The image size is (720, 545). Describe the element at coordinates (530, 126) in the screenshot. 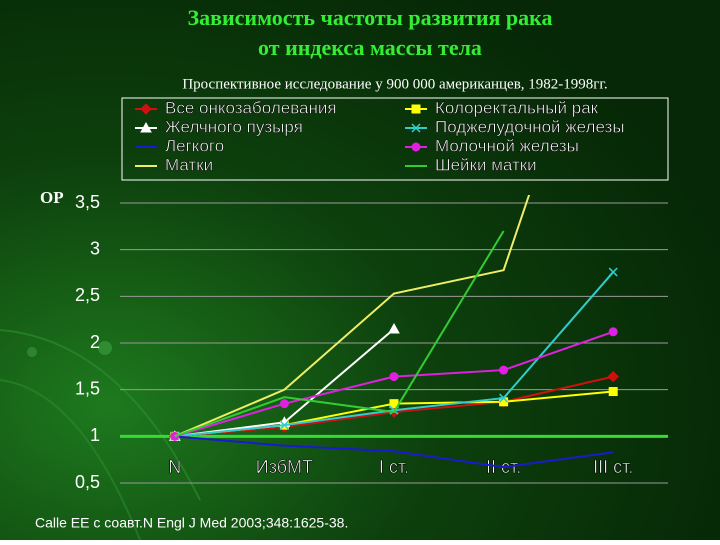

I see `legend-label: Поджелудочной железы` at that location.